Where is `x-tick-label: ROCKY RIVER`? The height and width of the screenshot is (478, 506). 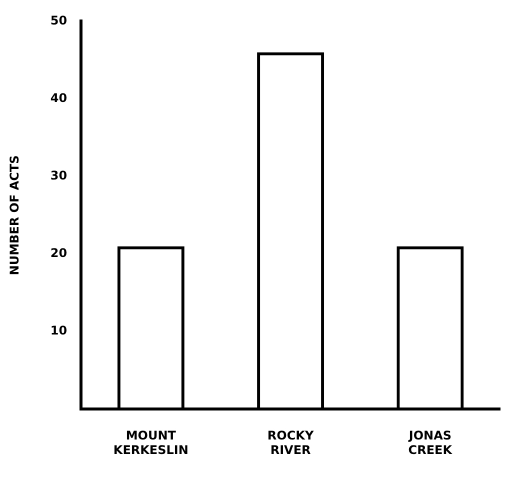
x-tick-label: ROCKY RIVER is located at coordinates (290, 442).